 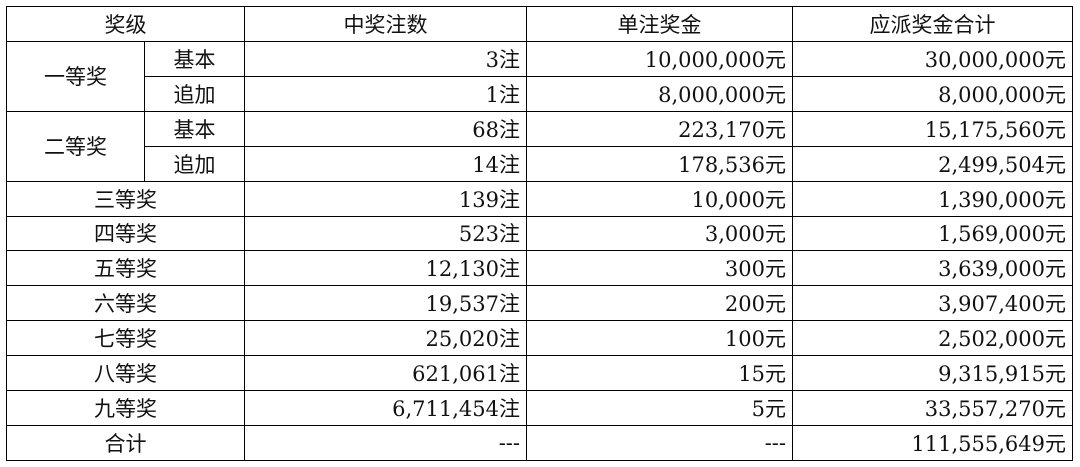 I want to click on level-name: 二等奖, so click(x=75, y=146).